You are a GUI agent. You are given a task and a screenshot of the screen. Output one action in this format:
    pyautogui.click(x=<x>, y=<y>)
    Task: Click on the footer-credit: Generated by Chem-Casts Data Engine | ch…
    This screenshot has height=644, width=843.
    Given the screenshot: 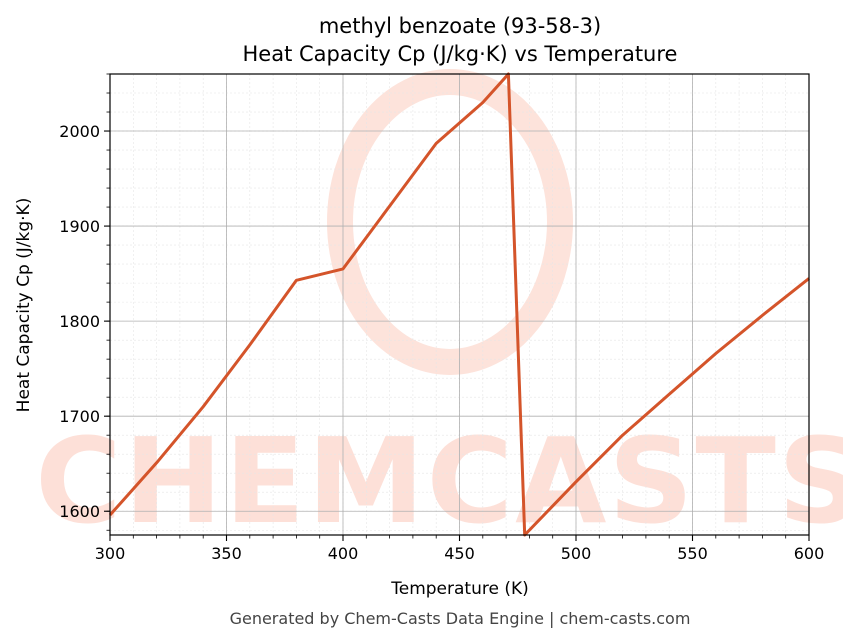 What is the action you would take?
    pyautogui.click(x=460, y=618)
    